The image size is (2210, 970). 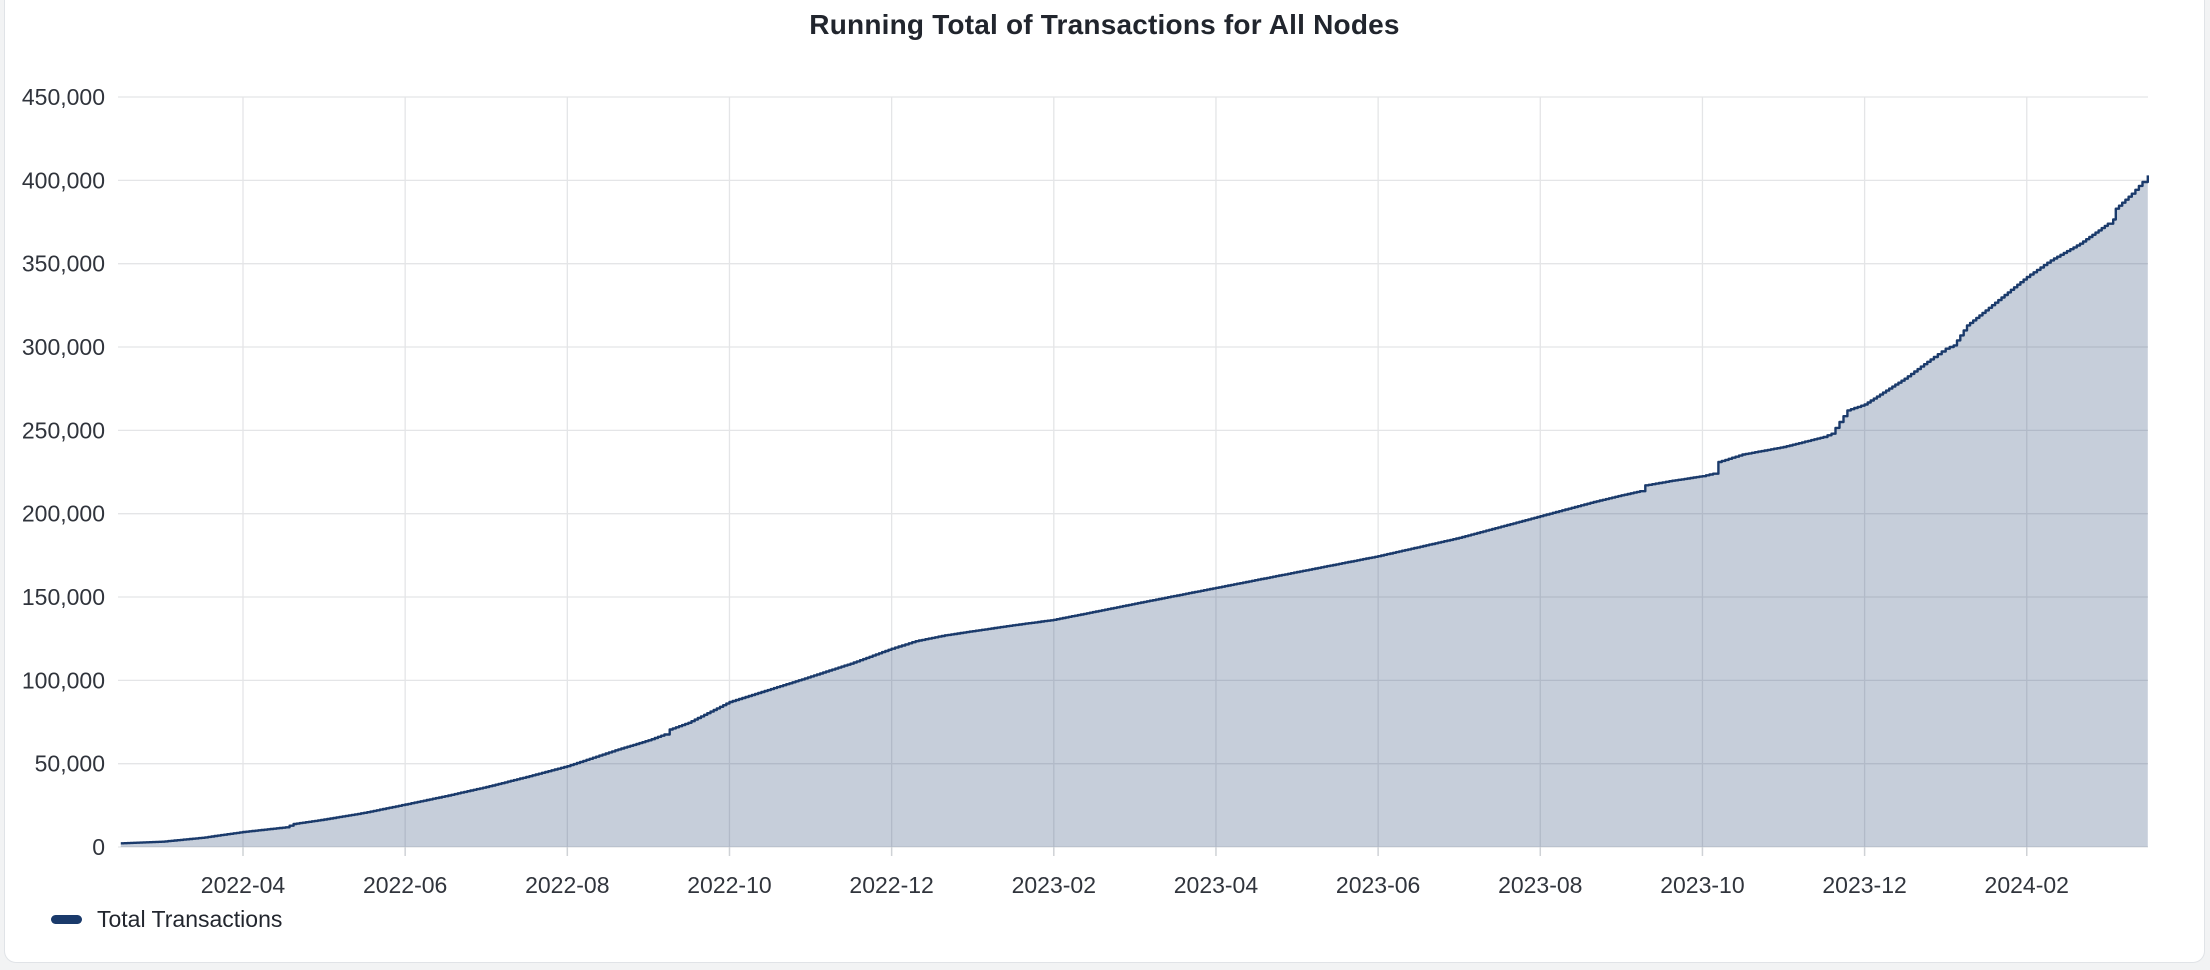 What do you see at coordinates (63, 597) in the screenshot?
I see `y-tick-label: 150,000` at bounding box center [63, 597].